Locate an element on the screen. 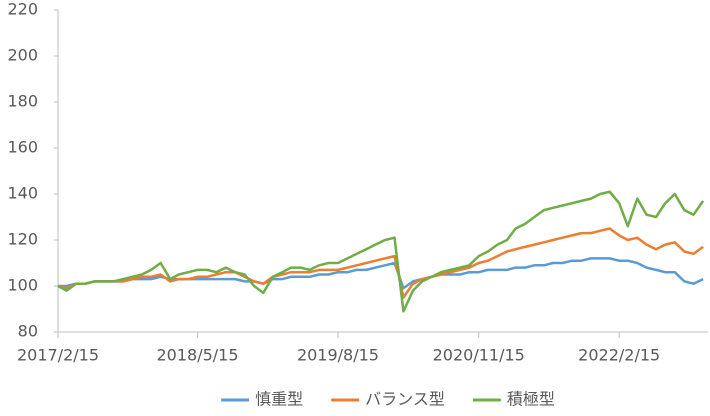 Image resolution: width=710 pixels, height=416 pixels. legend-label: 慎重型 is located at coordinates (279, 399).